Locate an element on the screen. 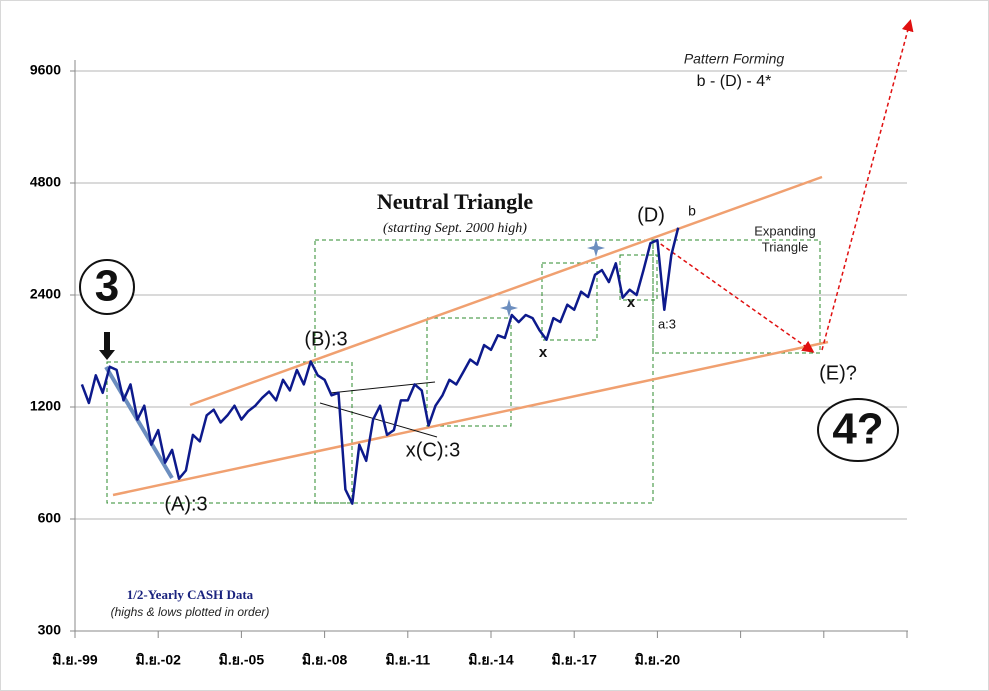 The height and width of the screenshot is (691, 989). x-tick-label: มิ.ย.-08 is located at coordinates (325, 660).